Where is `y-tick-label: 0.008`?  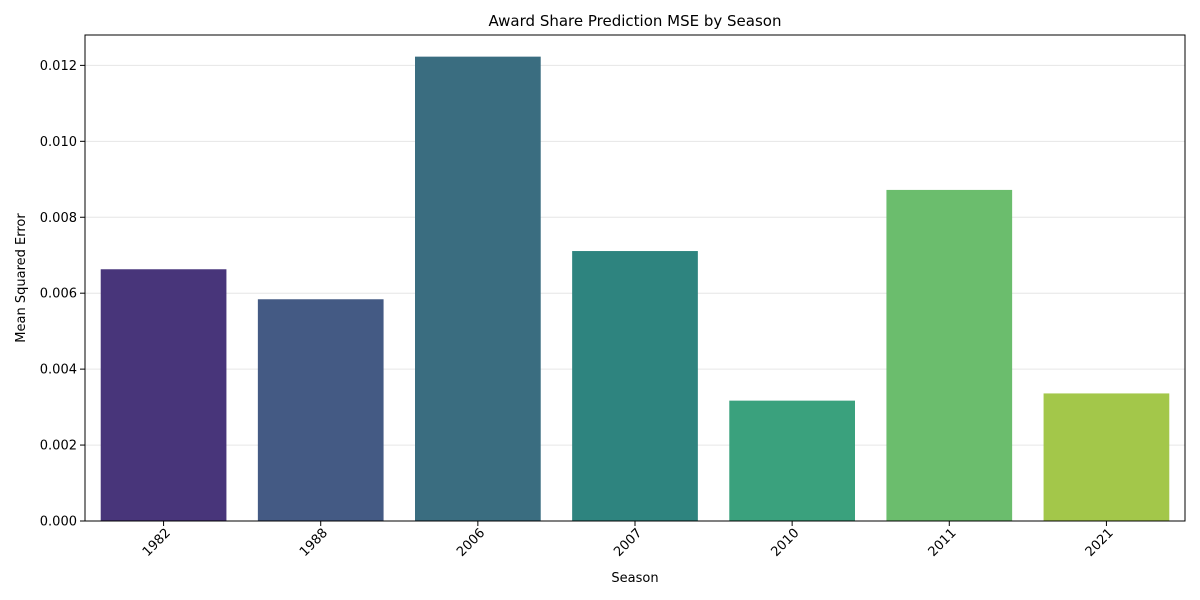 y-tick-label: 0.008 is located at coordinates (58, 218).